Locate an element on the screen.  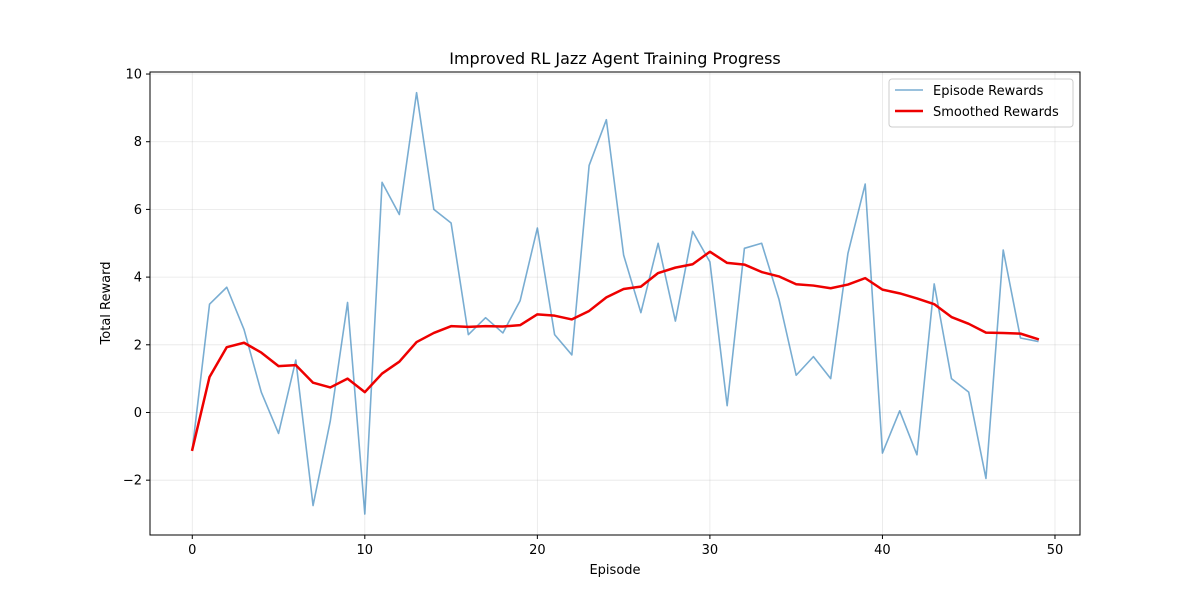
x-tick-label: 20 is located at coordinates (537, 550).